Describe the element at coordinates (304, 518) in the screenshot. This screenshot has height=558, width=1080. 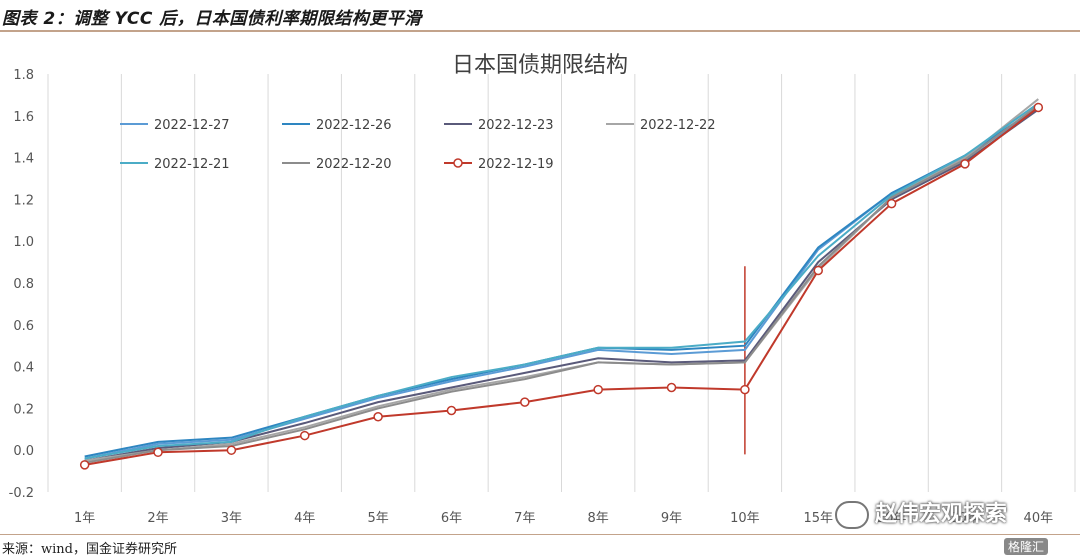
I see `x-tick-label: 4年` at that location.